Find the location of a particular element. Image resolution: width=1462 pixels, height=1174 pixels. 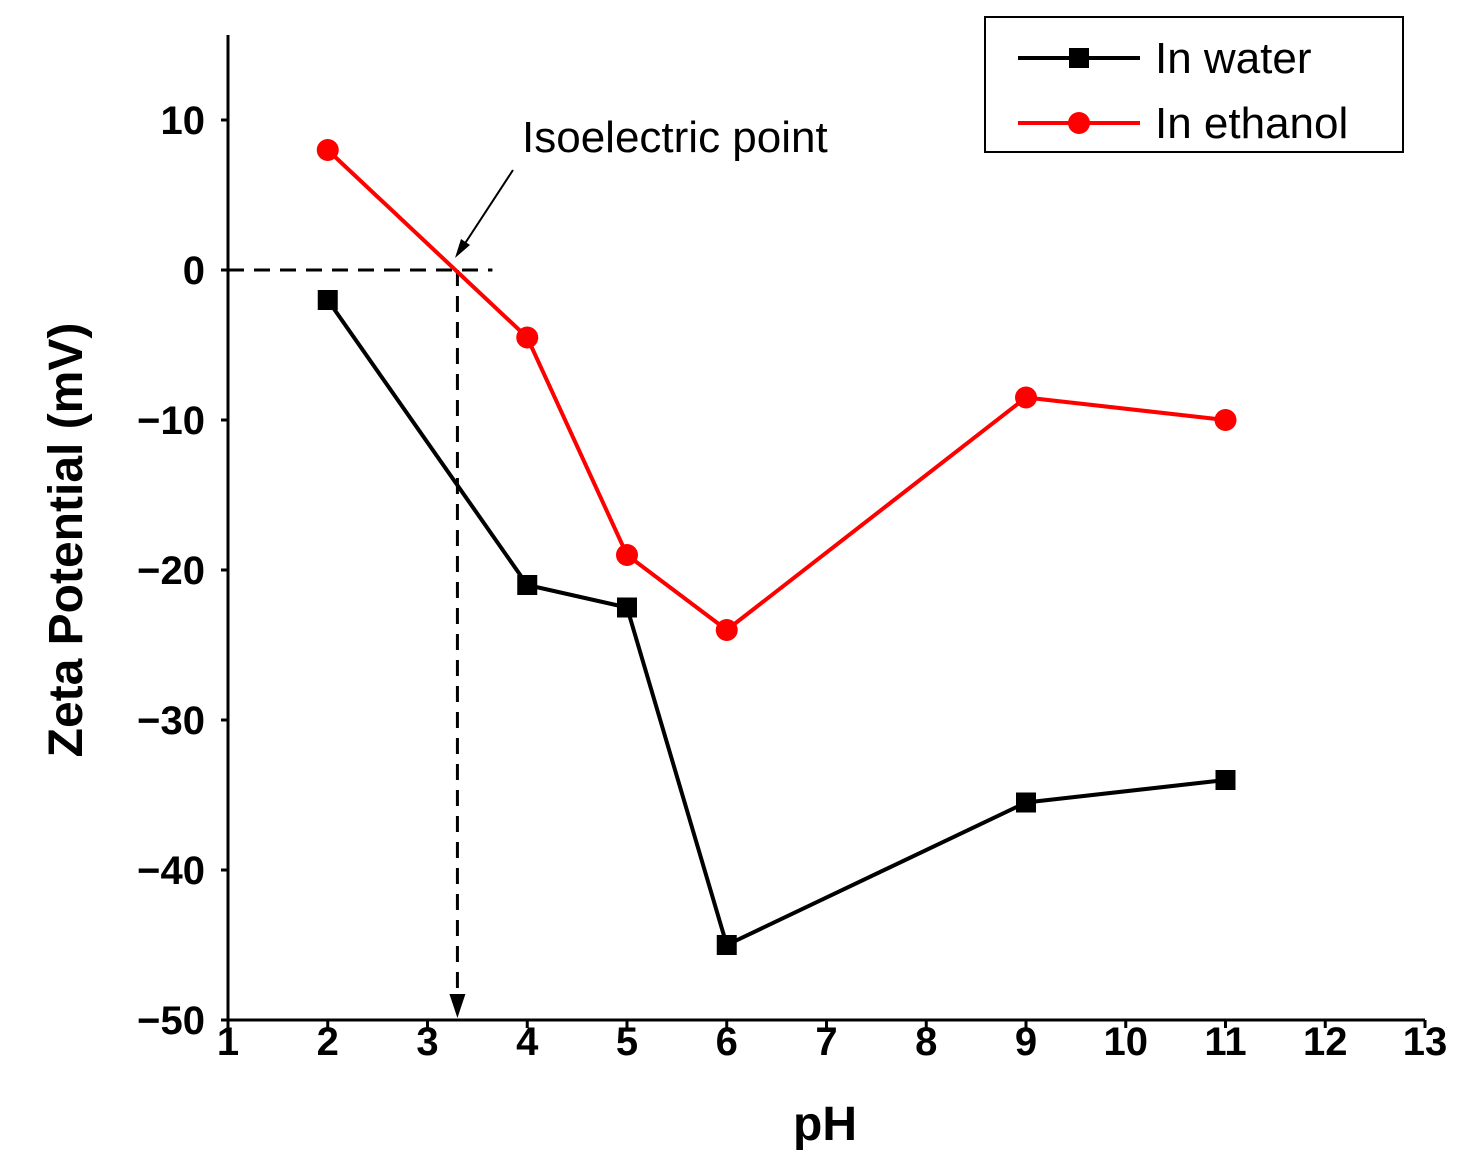

isoelectric-arrow-head is located at coordinates (457, 1006).